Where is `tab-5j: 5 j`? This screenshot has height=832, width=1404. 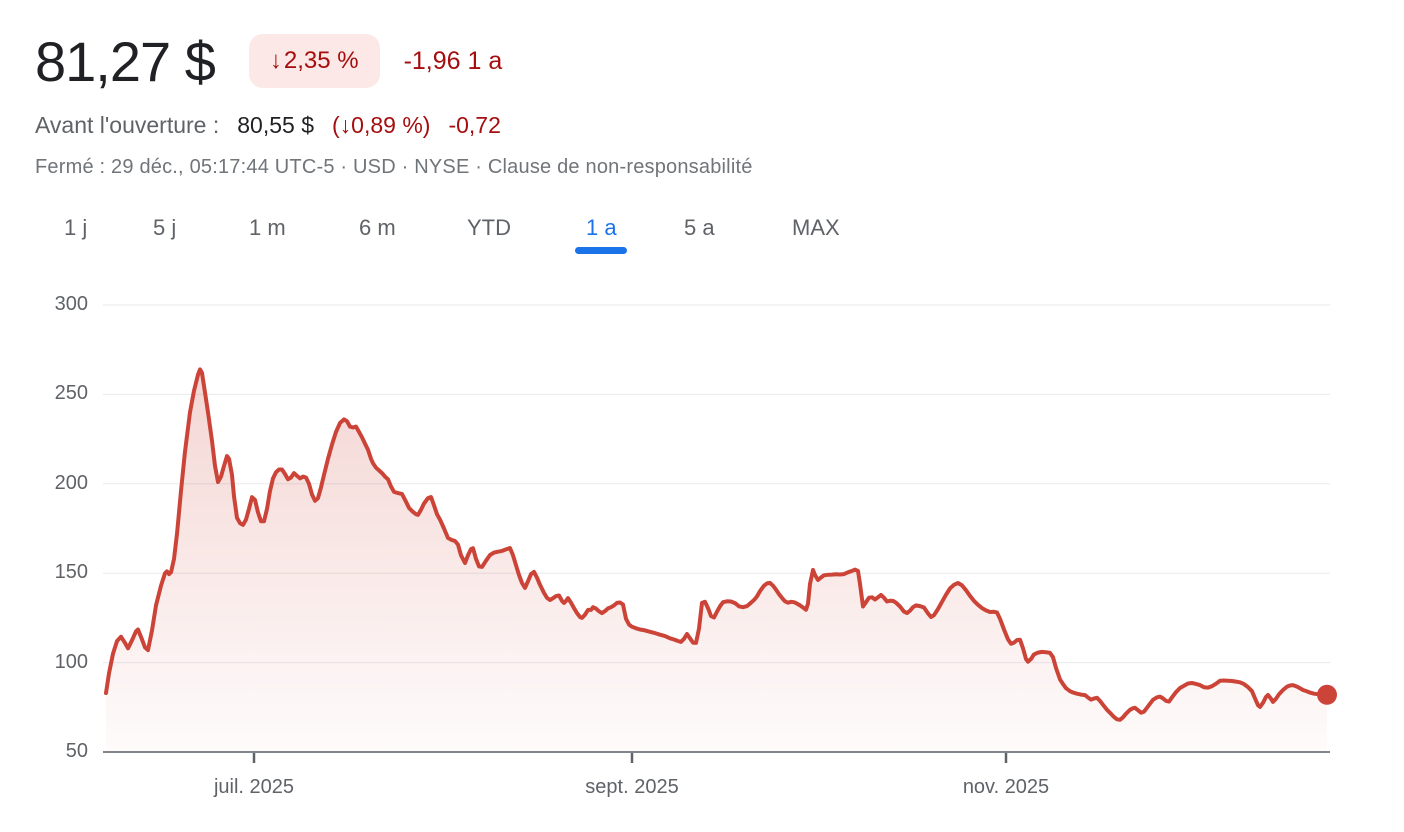
tab-5j: 5 j is located at coordinates (164, 228).